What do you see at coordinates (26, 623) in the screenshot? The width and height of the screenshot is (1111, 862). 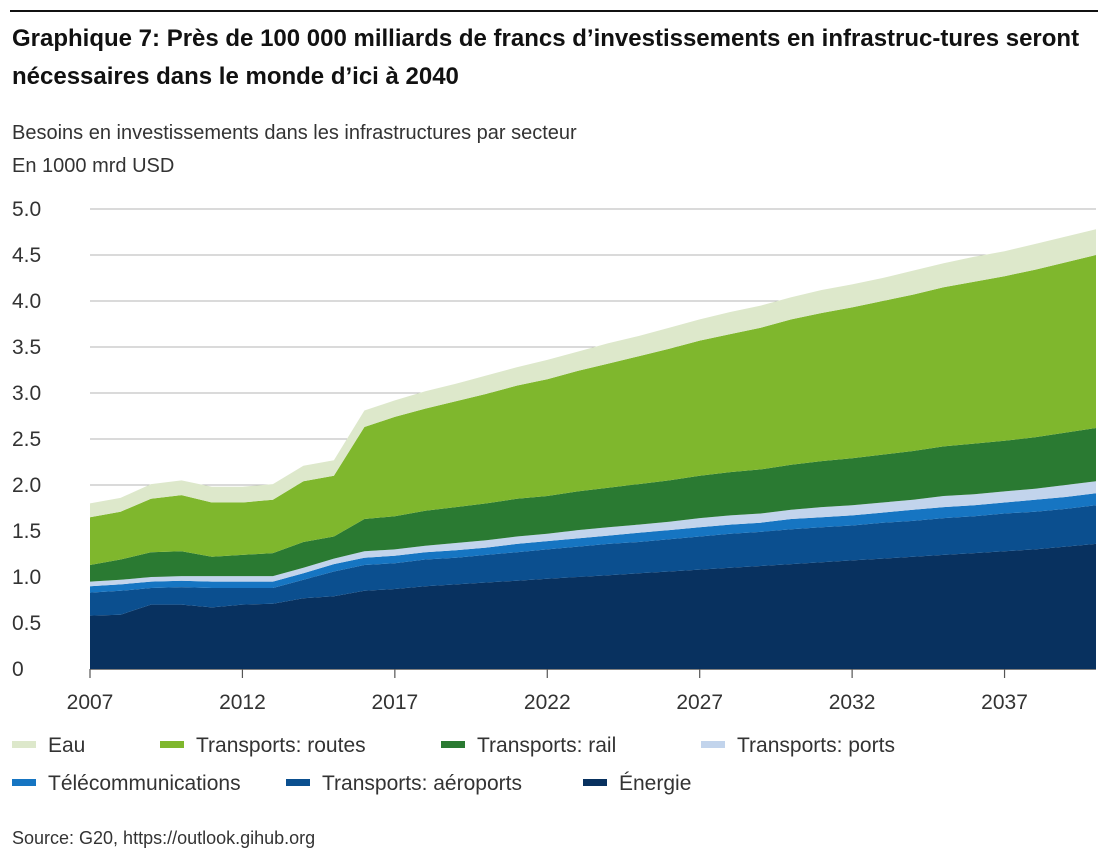 I see `y-tick-label: 0.5` at bounding box center [26, 623].